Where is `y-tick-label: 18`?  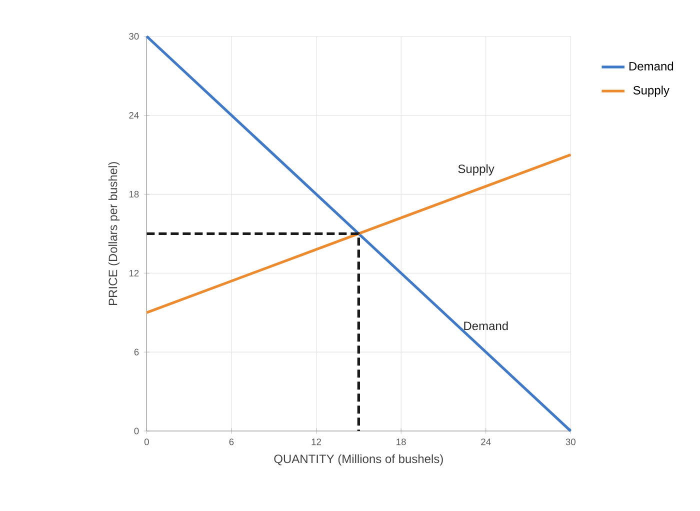
y-tick-label: 18 is located at coordinates (134, 194).